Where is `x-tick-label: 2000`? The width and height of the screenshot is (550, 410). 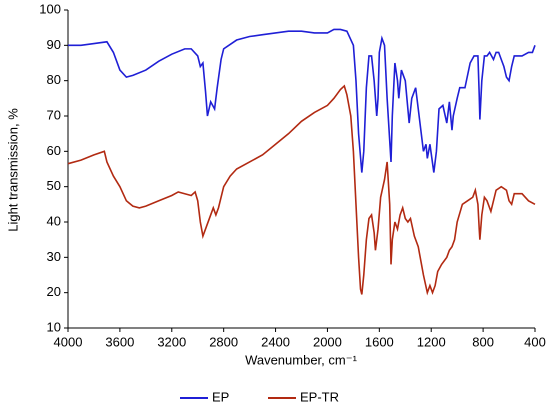 x-tick-label: 2000 is located at coordinates (327, 341).